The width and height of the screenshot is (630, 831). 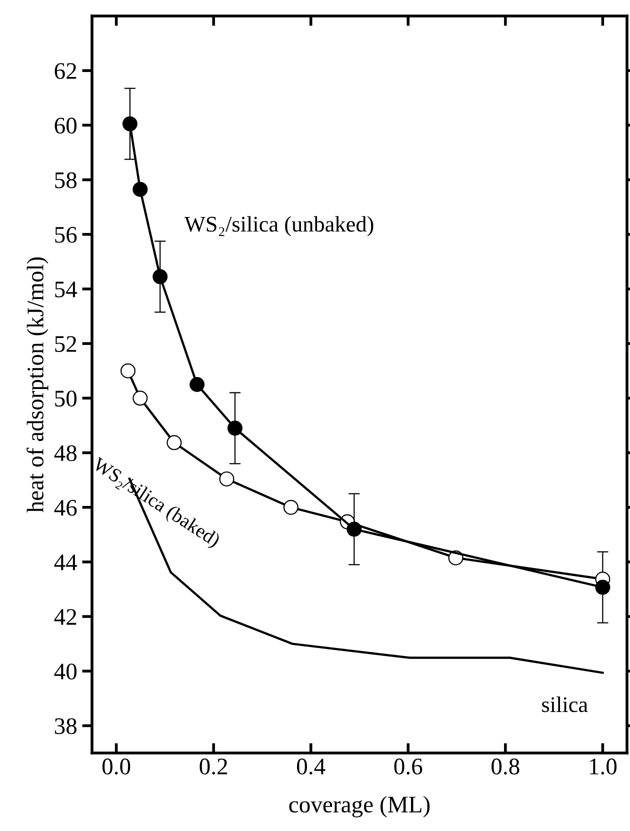 What do you see at coordinates (65, 726) in the screenshot?
I see `y-tick-label: 38` at bounding box center [65, 726].